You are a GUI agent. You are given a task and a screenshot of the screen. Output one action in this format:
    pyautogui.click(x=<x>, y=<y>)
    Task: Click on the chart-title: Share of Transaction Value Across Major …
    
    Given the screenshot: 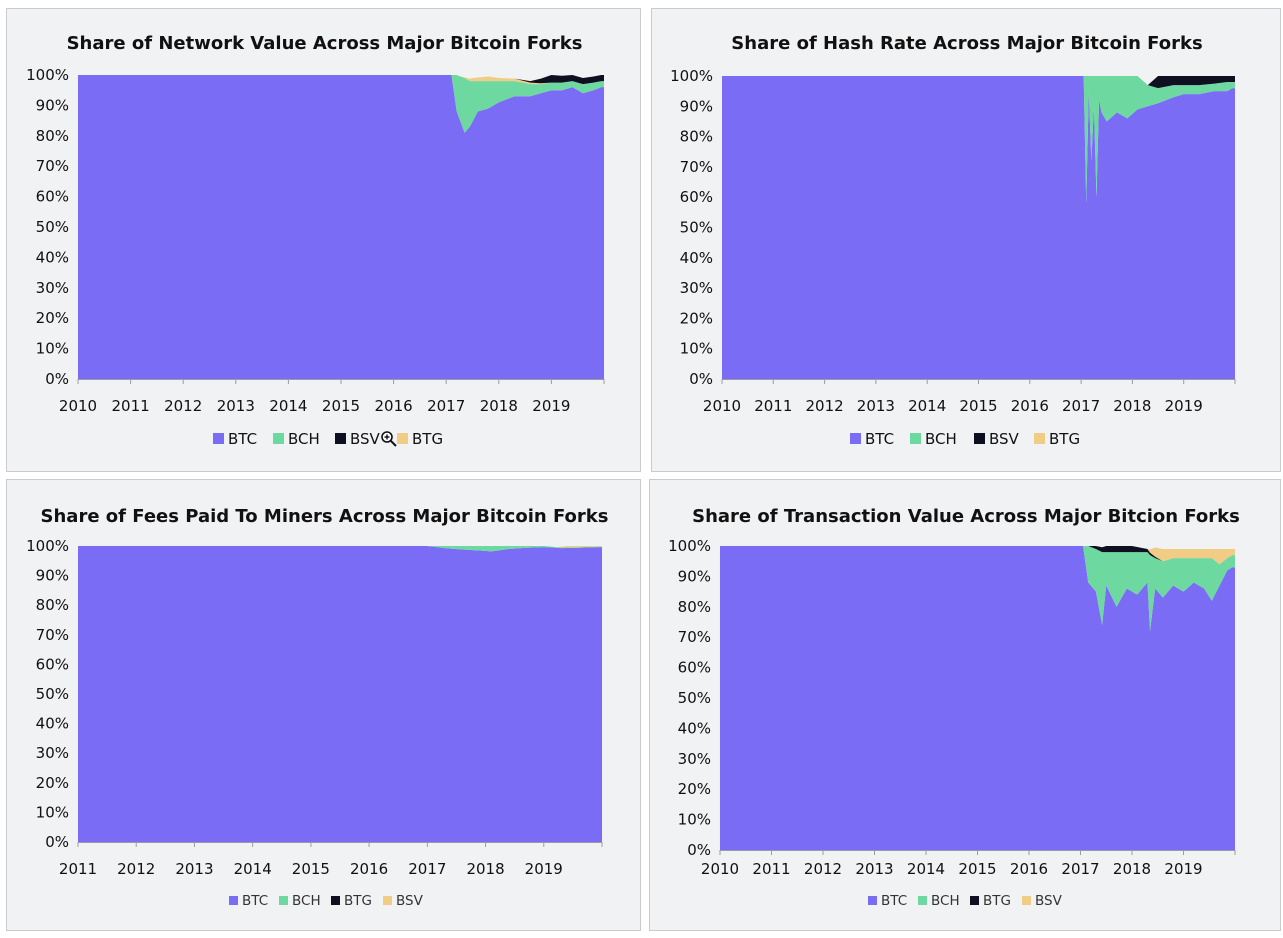 What is the action you would take?
    pyautogui.click(x=966, y=516)
    